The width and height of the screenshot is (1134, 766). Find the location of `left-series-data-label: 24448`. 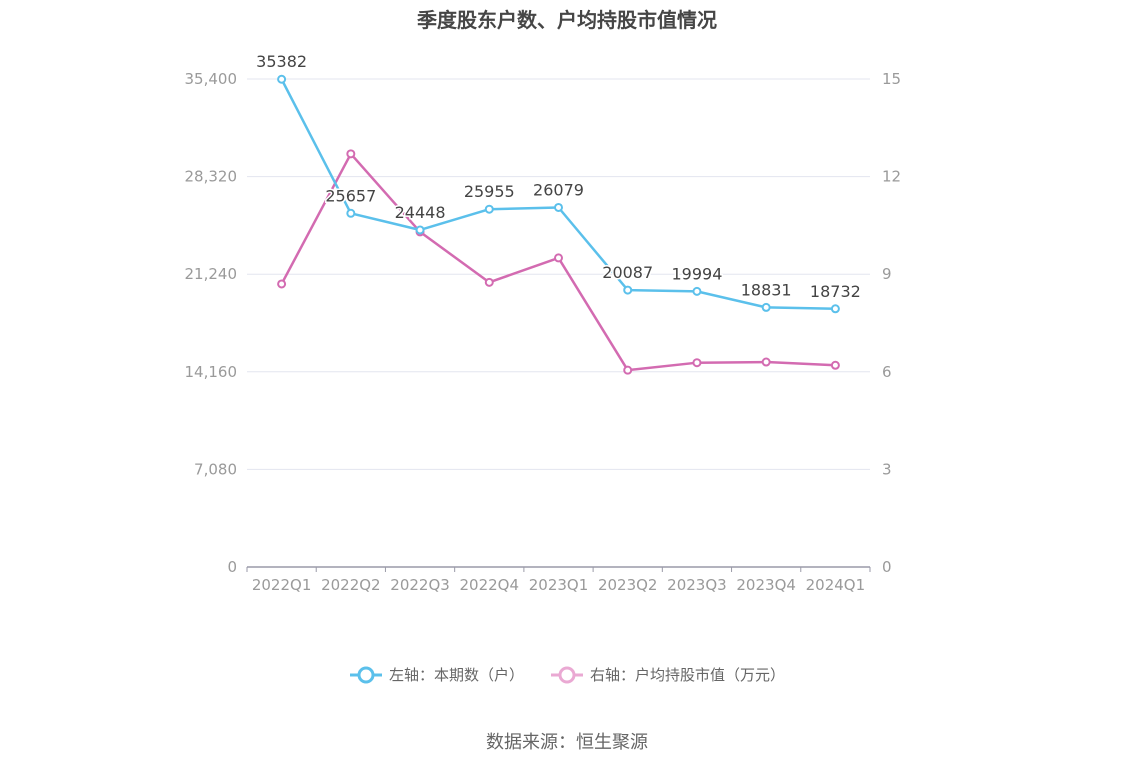

left-series-data-label: 24448 is located at coordinates (420, 212).